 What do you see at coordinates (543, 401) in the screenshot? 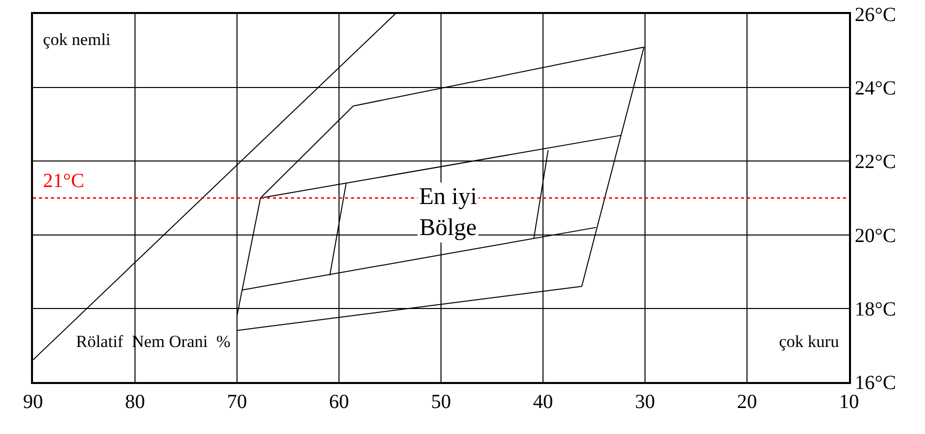
I see `x-tick-label: 40` at bounding box center [543, 401].